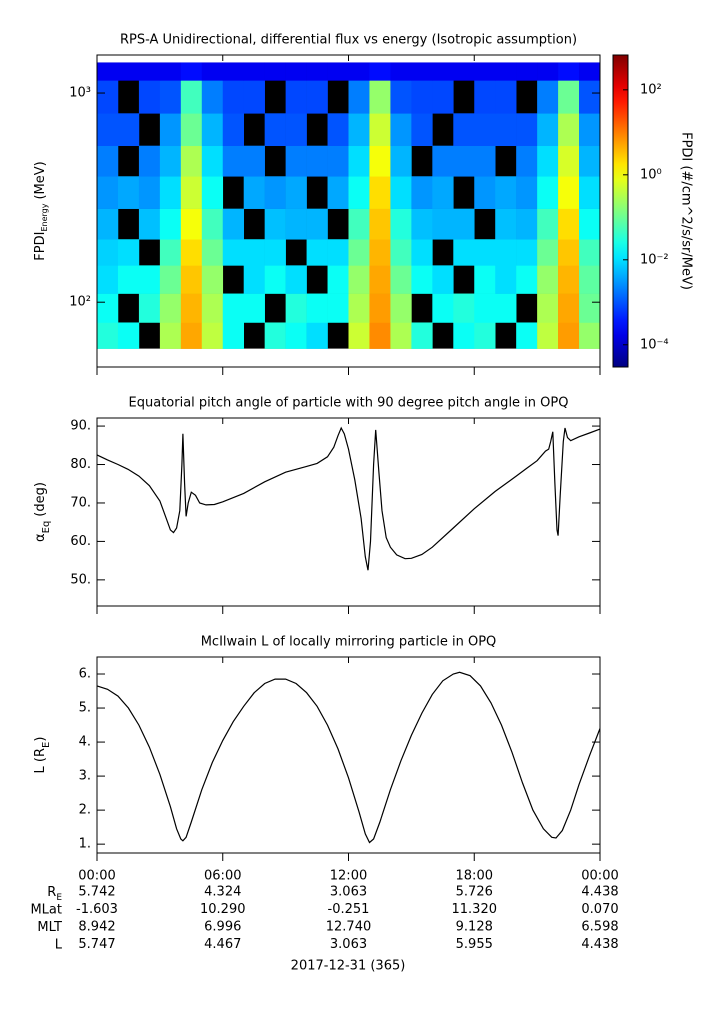  Describe the element at coordinates (85, 810) in the screenshot. I see `y-tick-label: 2.` at that location.